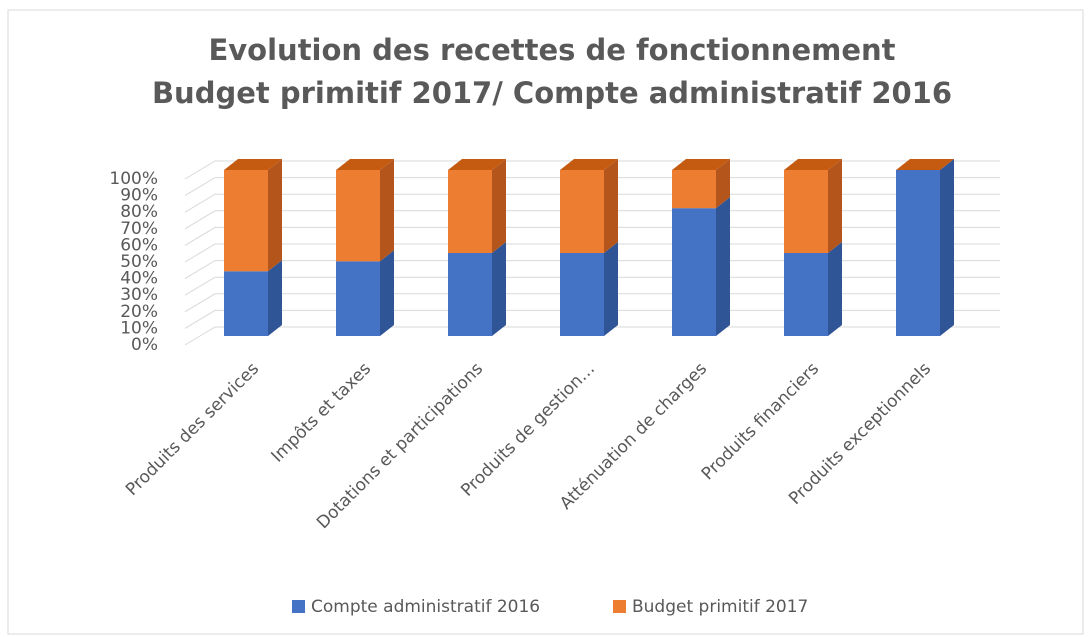 This screenshot has height=637, width=1091. What do you see at coordinates (139, 229) in the screenshot?
I see `y-tick-label: 70%` at bounding box center [139, 229].